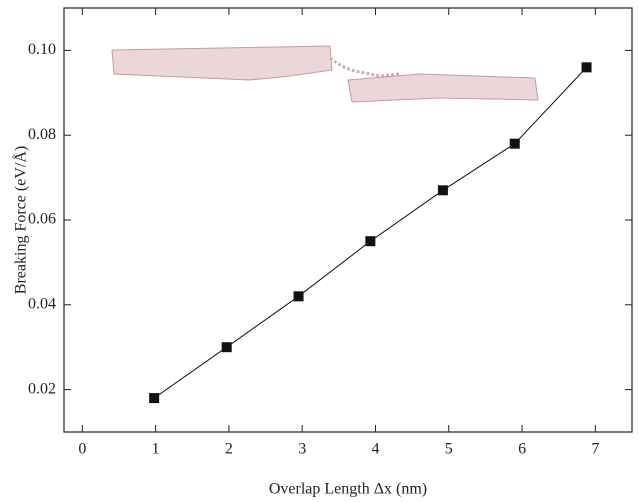 This screenshot has height=502, width=644. I want to click on y-axis-label: Breaking Force (eV/Å), so click(21, 220).